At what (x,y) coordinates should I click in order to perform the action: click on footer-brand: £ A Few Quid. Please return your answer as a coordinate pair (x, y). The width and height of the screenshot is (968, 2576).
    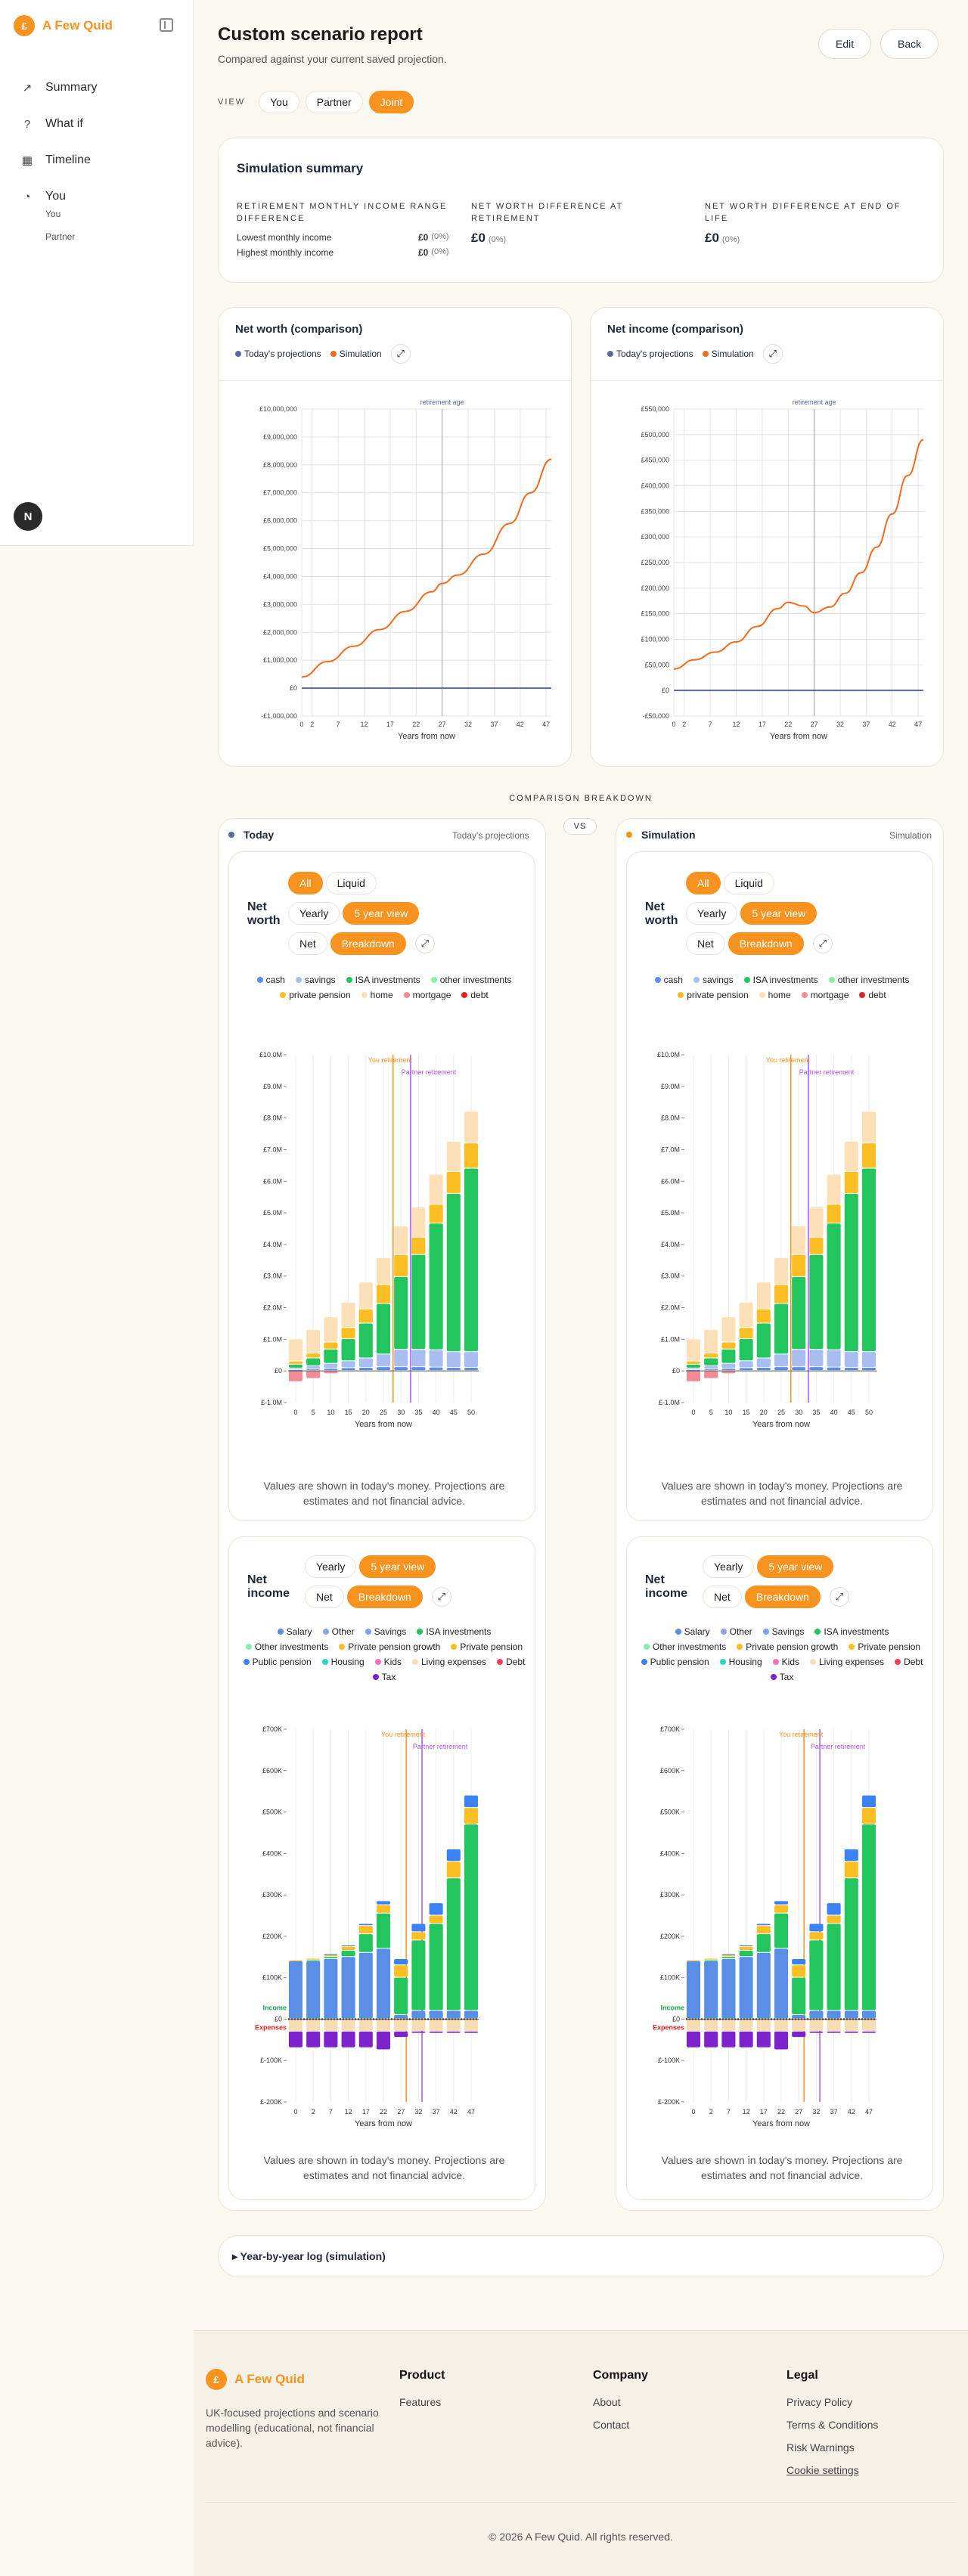
    Looking at the image, I should click on (255, 2379).